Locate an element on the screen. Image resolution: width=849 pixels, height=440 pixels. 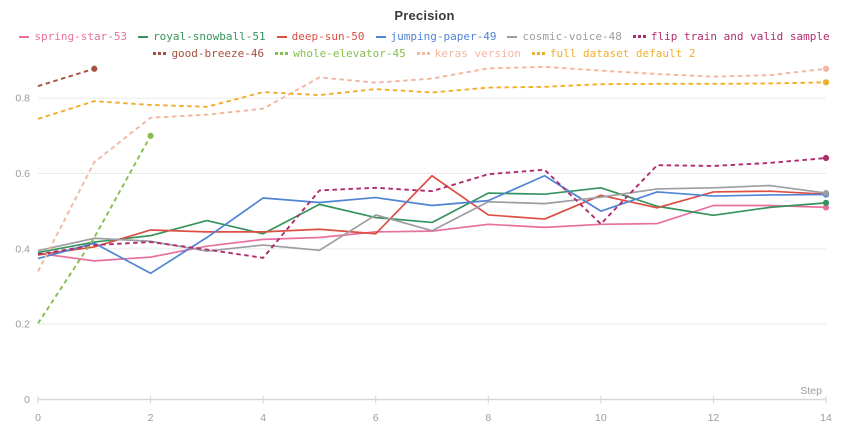
legend-item-label: spring-star-53 is located at coordinates (81, 36).